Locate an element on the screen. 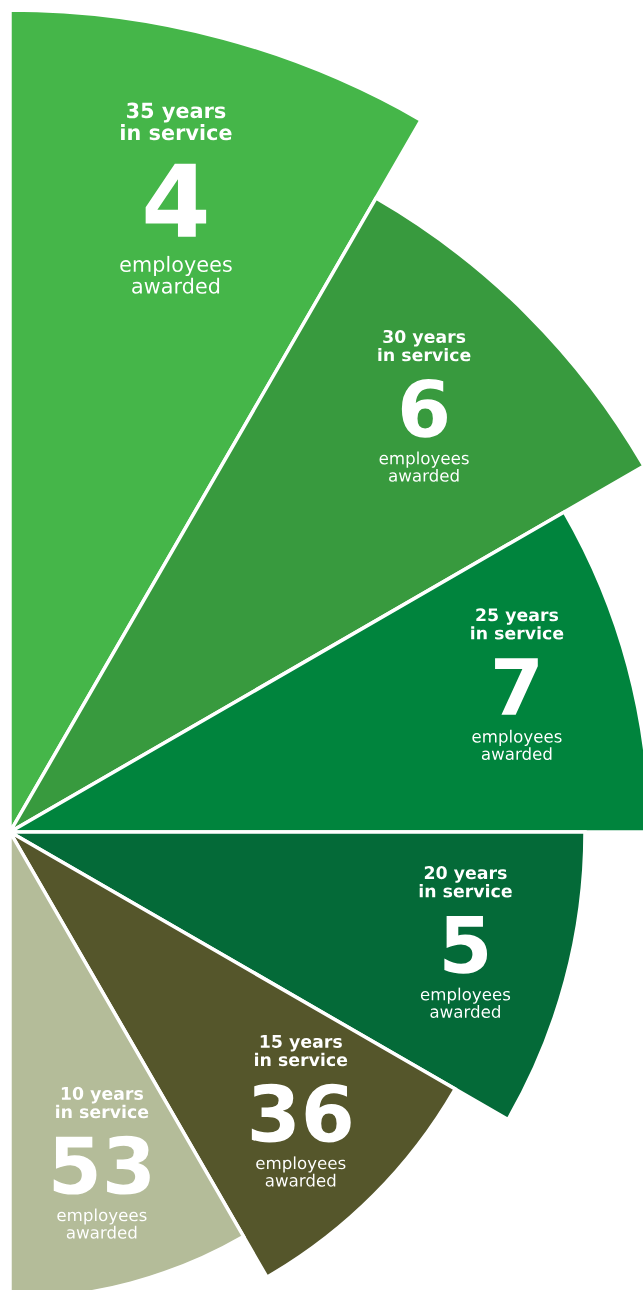 The image size is (643, 1290). data-label: 4 is located at coordinates (176, 200).